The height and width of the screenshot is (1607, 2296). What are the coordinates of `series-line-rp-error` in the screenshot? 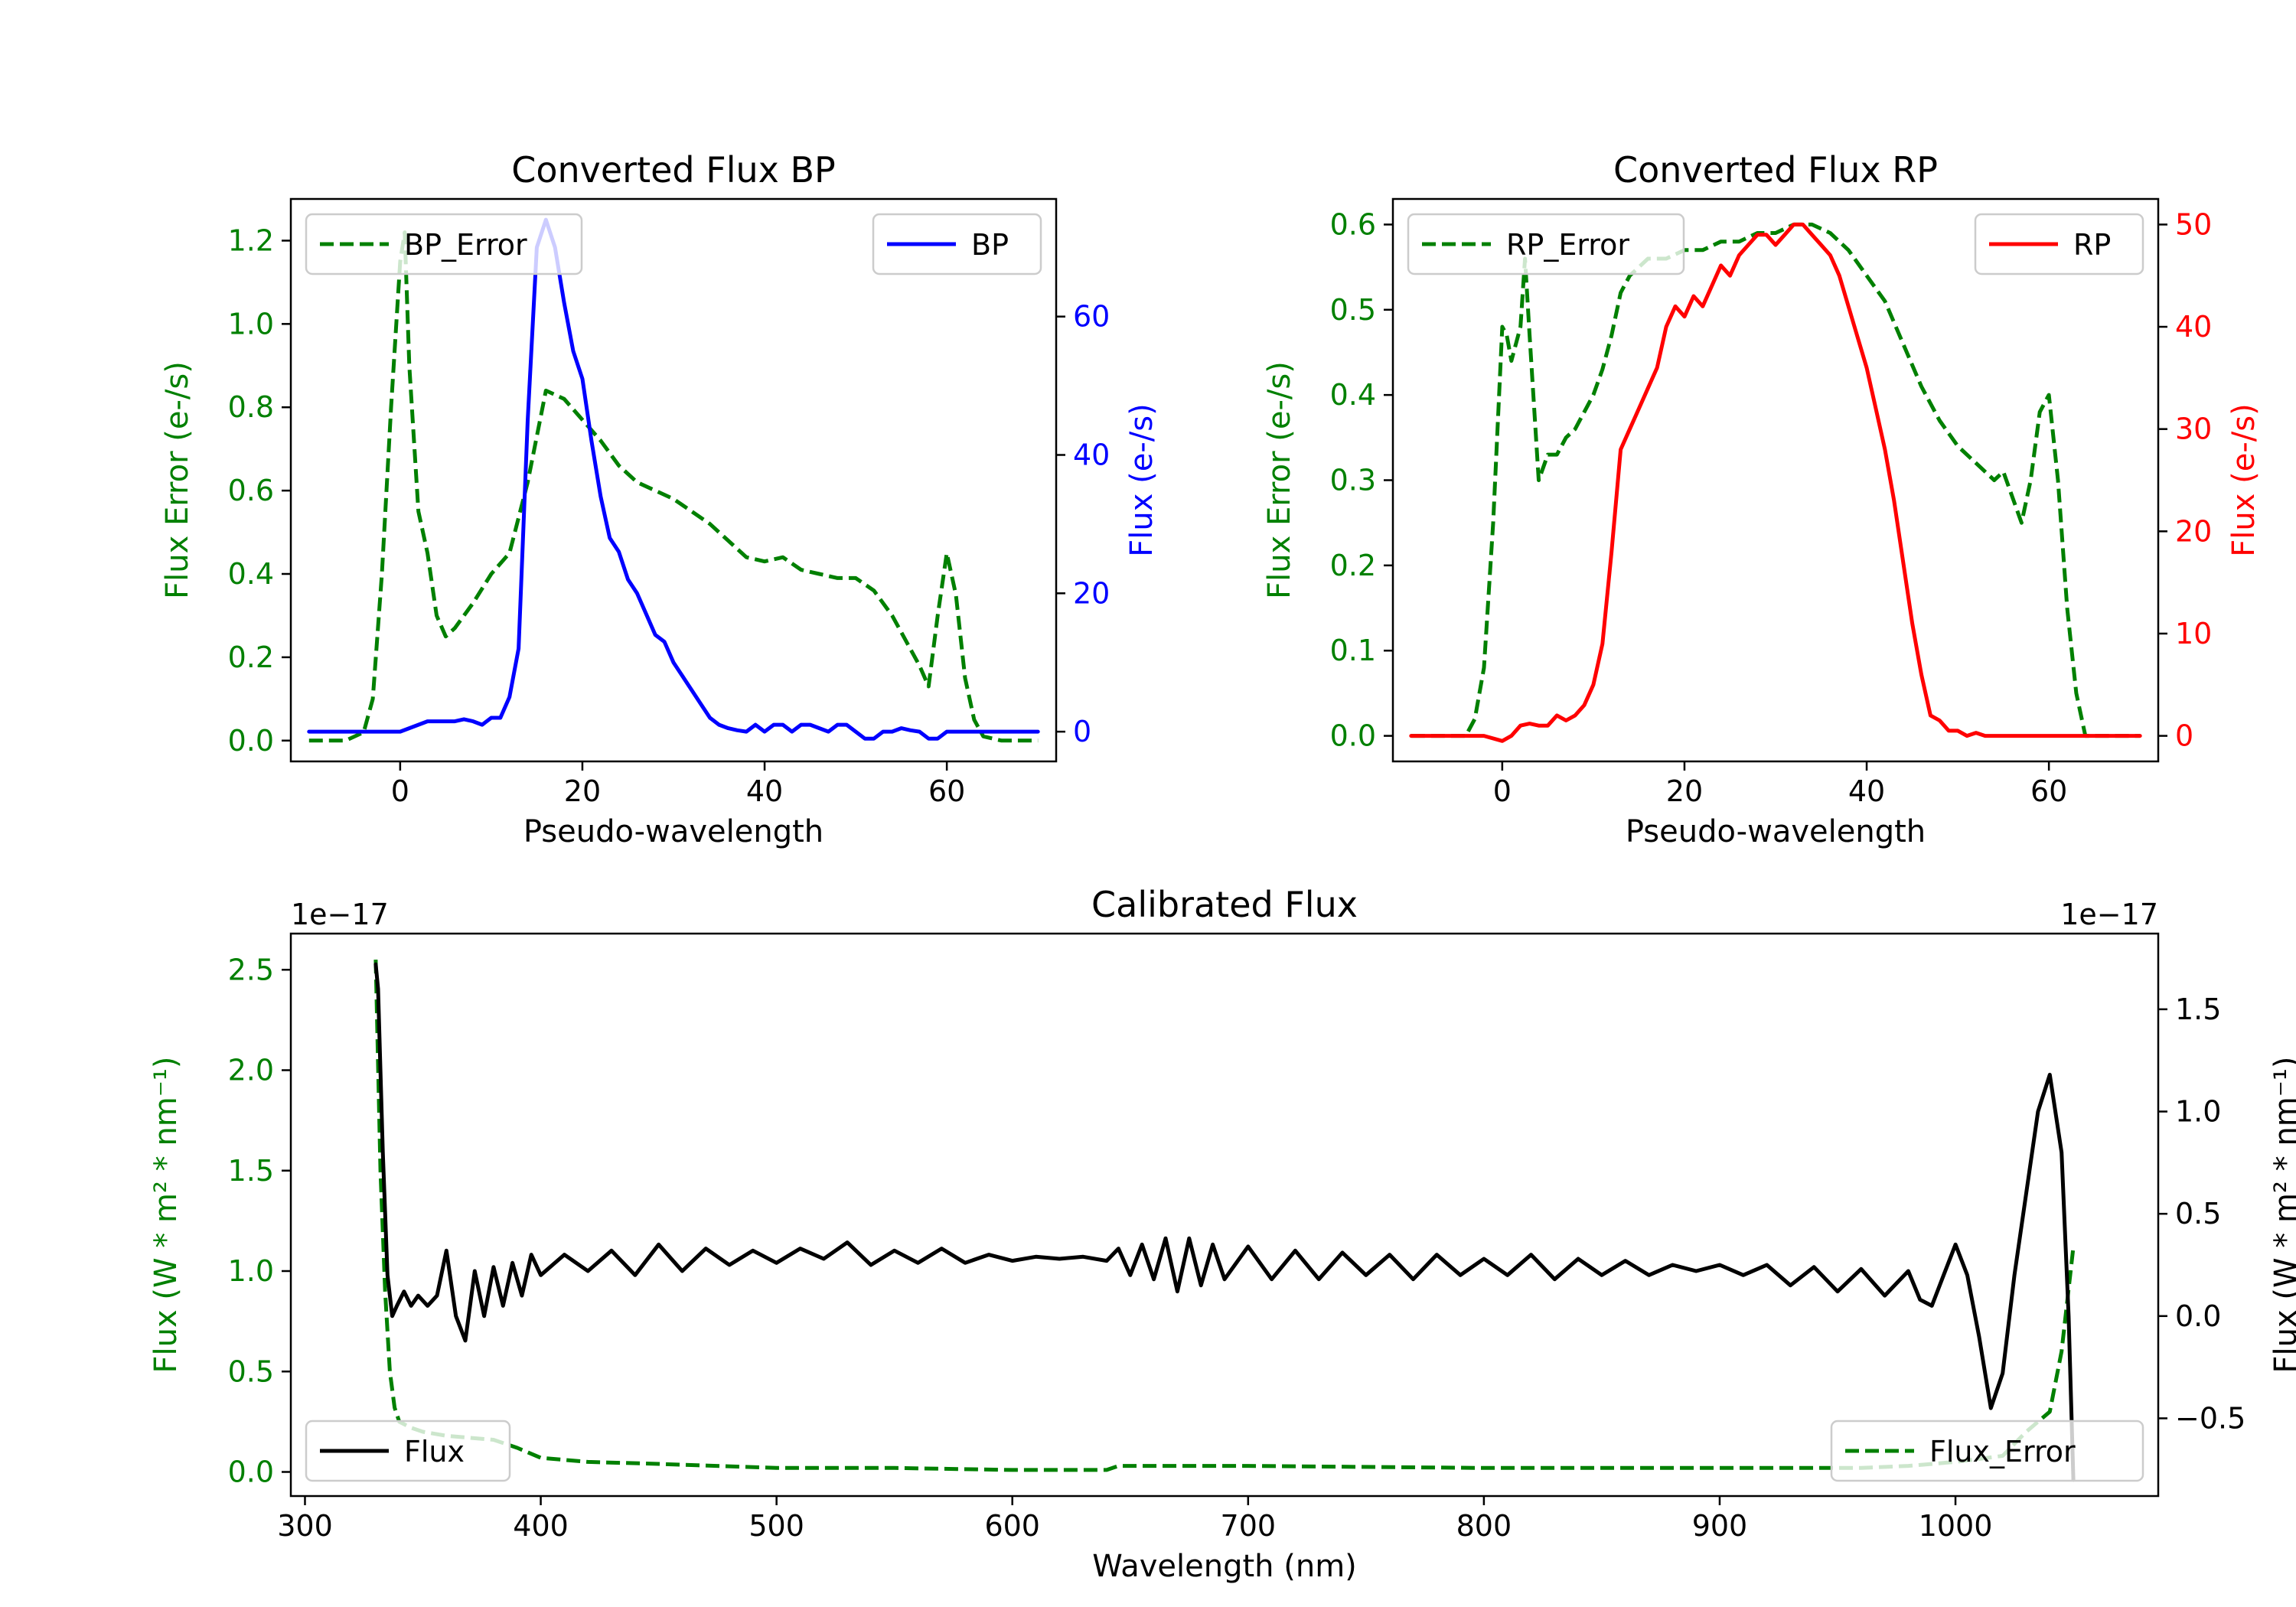 It's located at (1776, 480).